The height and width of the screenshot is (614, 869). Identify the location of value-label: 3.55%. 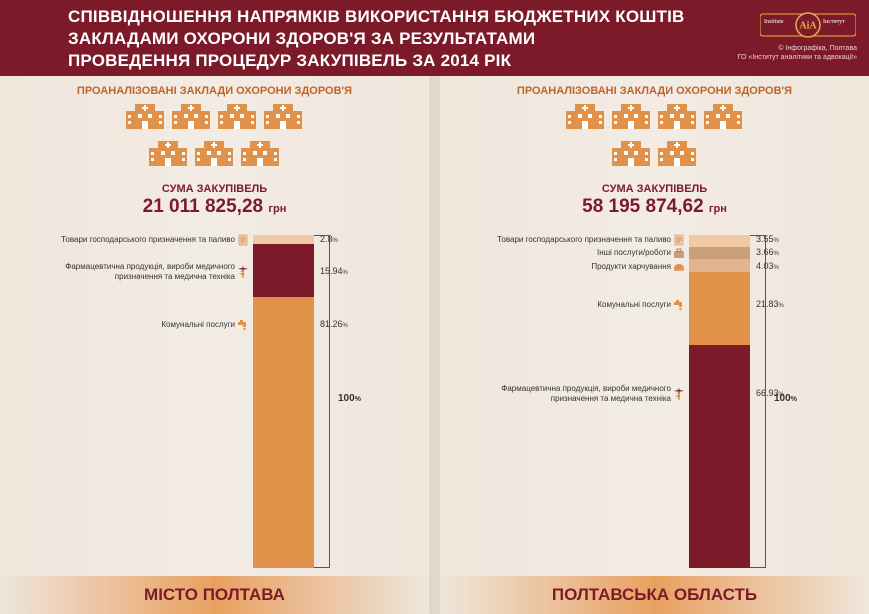
(767, 239).